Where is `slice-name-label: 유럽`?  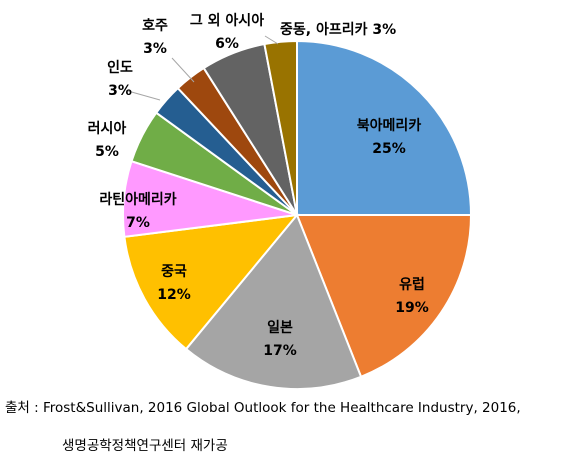
slice-name-label: 유럽 is located at coordinates (412, 285).